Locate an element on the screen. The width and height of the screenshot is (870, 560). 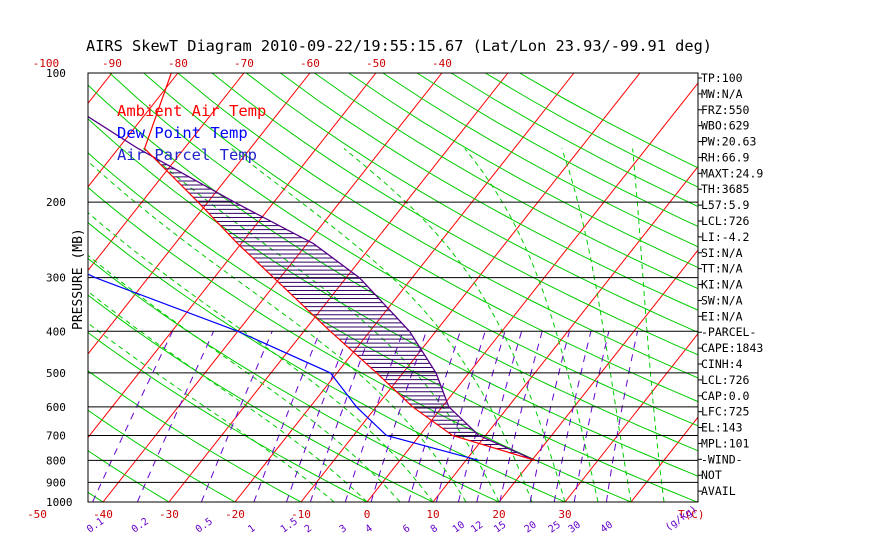
legend-entry: Air Parcel Temp is located at coordinates (187, 155).